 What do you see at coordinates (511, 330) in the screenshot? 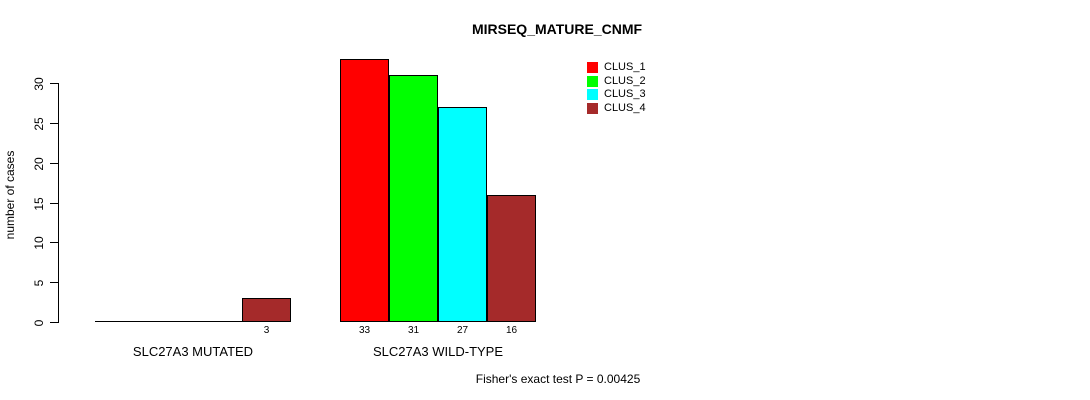
I see `bar-value-label: 16` at bounding box center [511, 330].